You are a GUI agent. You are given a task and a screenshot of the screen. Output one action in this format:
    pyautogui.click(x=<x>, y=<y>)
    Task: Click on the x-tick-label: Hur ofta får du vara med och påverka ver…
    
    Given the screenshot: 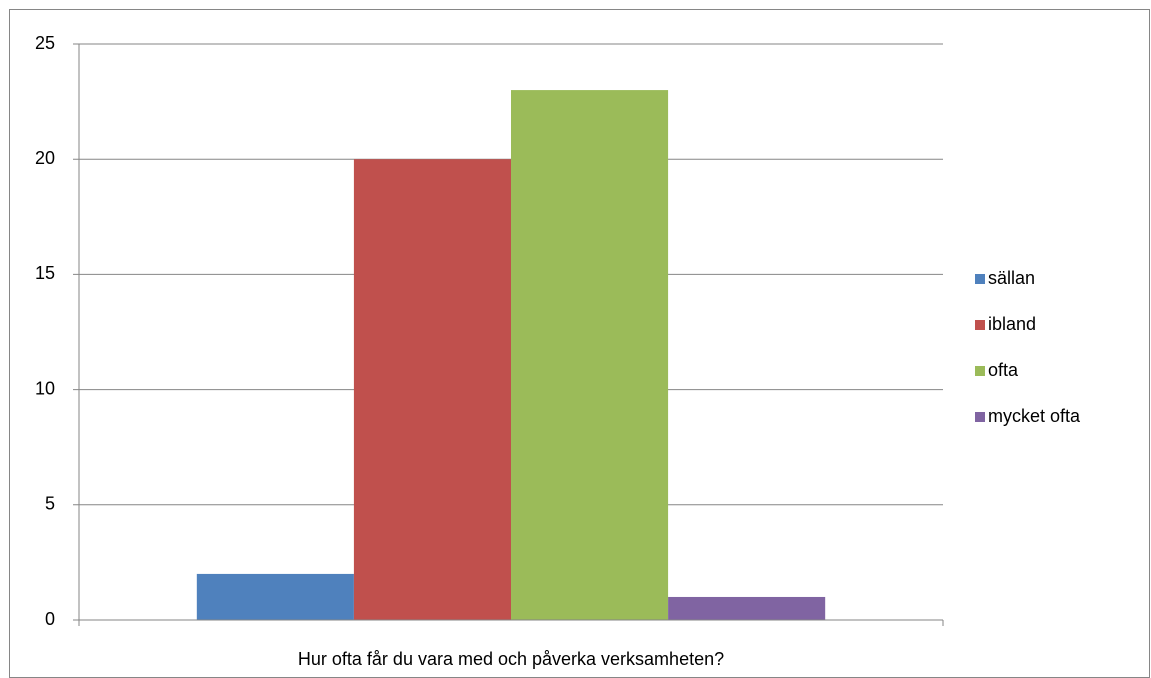 What is the action you would take?
    pyautogui.click(x=511, y=659)
    